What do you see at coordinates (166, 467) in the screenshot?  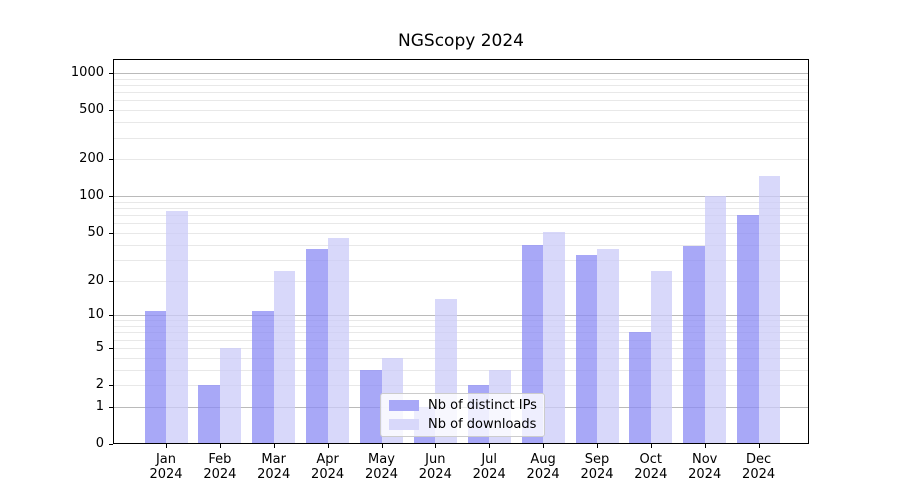 I see `x-tick-label-jan: Jan 2024` at bounding box center [166, 467].